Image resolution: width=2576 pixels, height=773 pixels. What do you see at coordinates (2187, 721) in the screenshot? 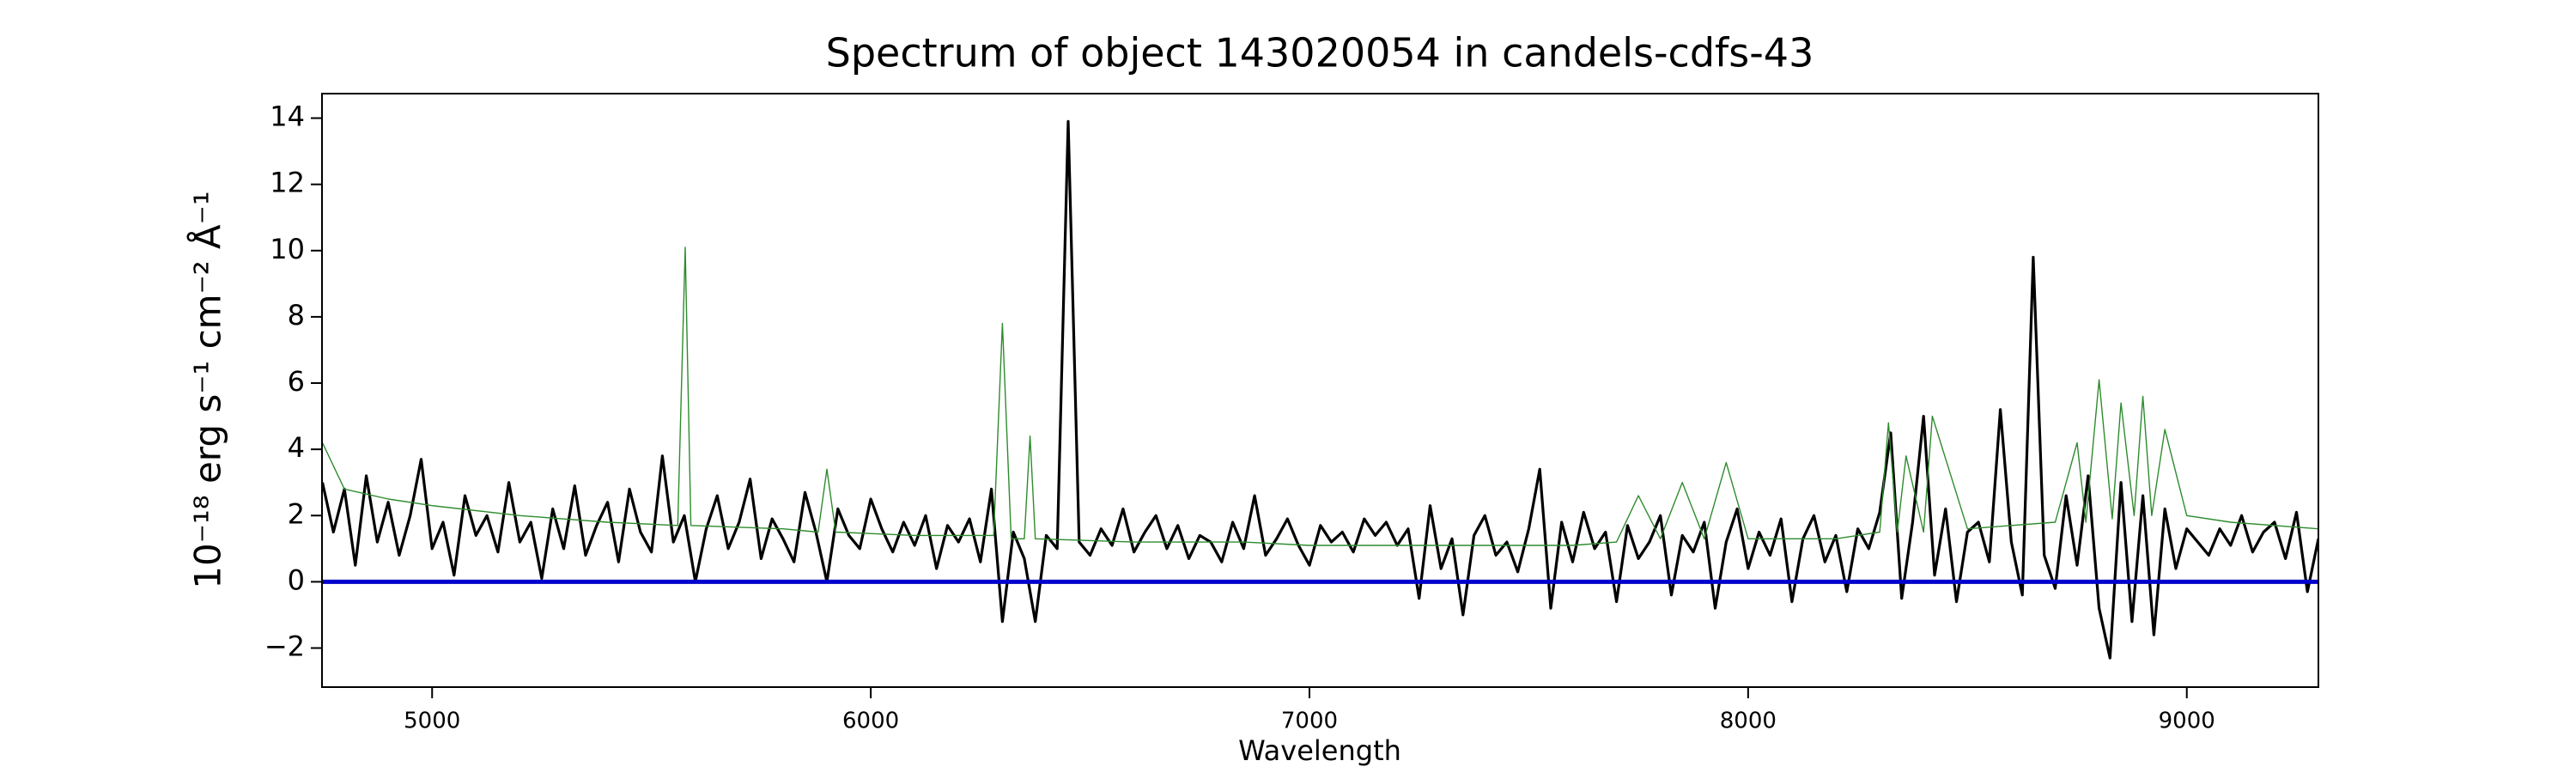
I see `x-tick-label: 9000` at bounding box center [2187, 721].